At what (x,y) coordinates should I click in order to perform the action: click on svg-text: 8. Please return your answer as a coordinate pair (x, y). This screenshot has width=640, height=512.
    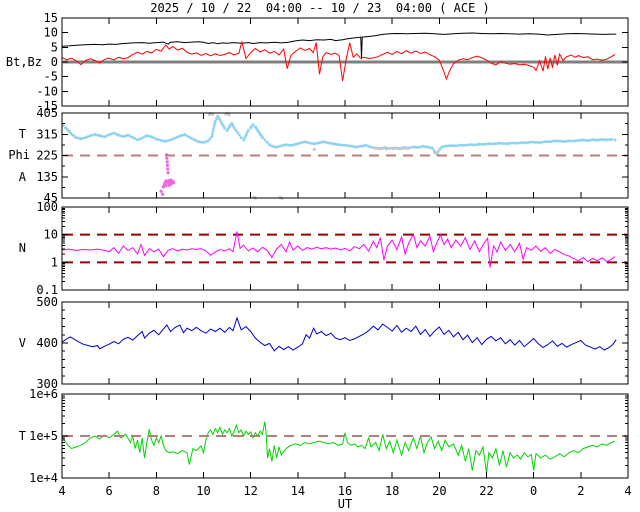
    Looking at the image, I should click on (156, 491).